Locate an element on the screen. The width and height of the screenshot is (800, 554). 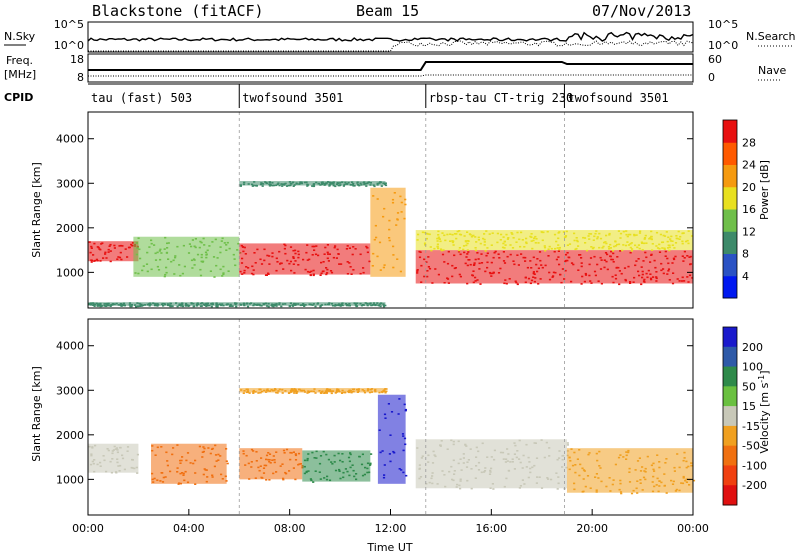
cpid-label: CPID is located at coordinates (18, 97).